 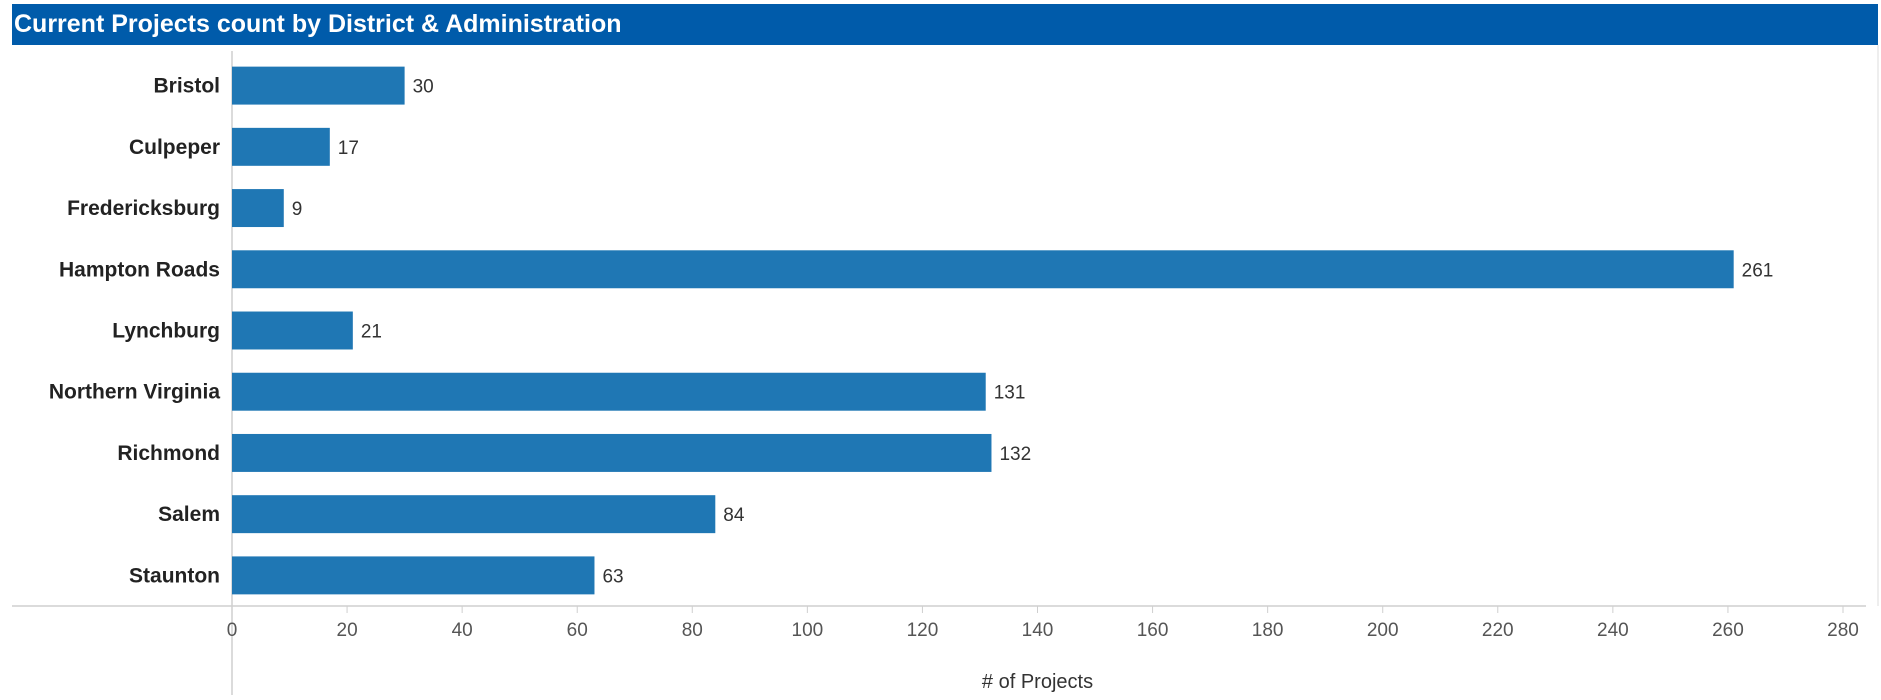 What do you see at coordinates (1728, 630) in the screenshot?
I see `x-tick-label: 260` at bounding box center [1728, 630].